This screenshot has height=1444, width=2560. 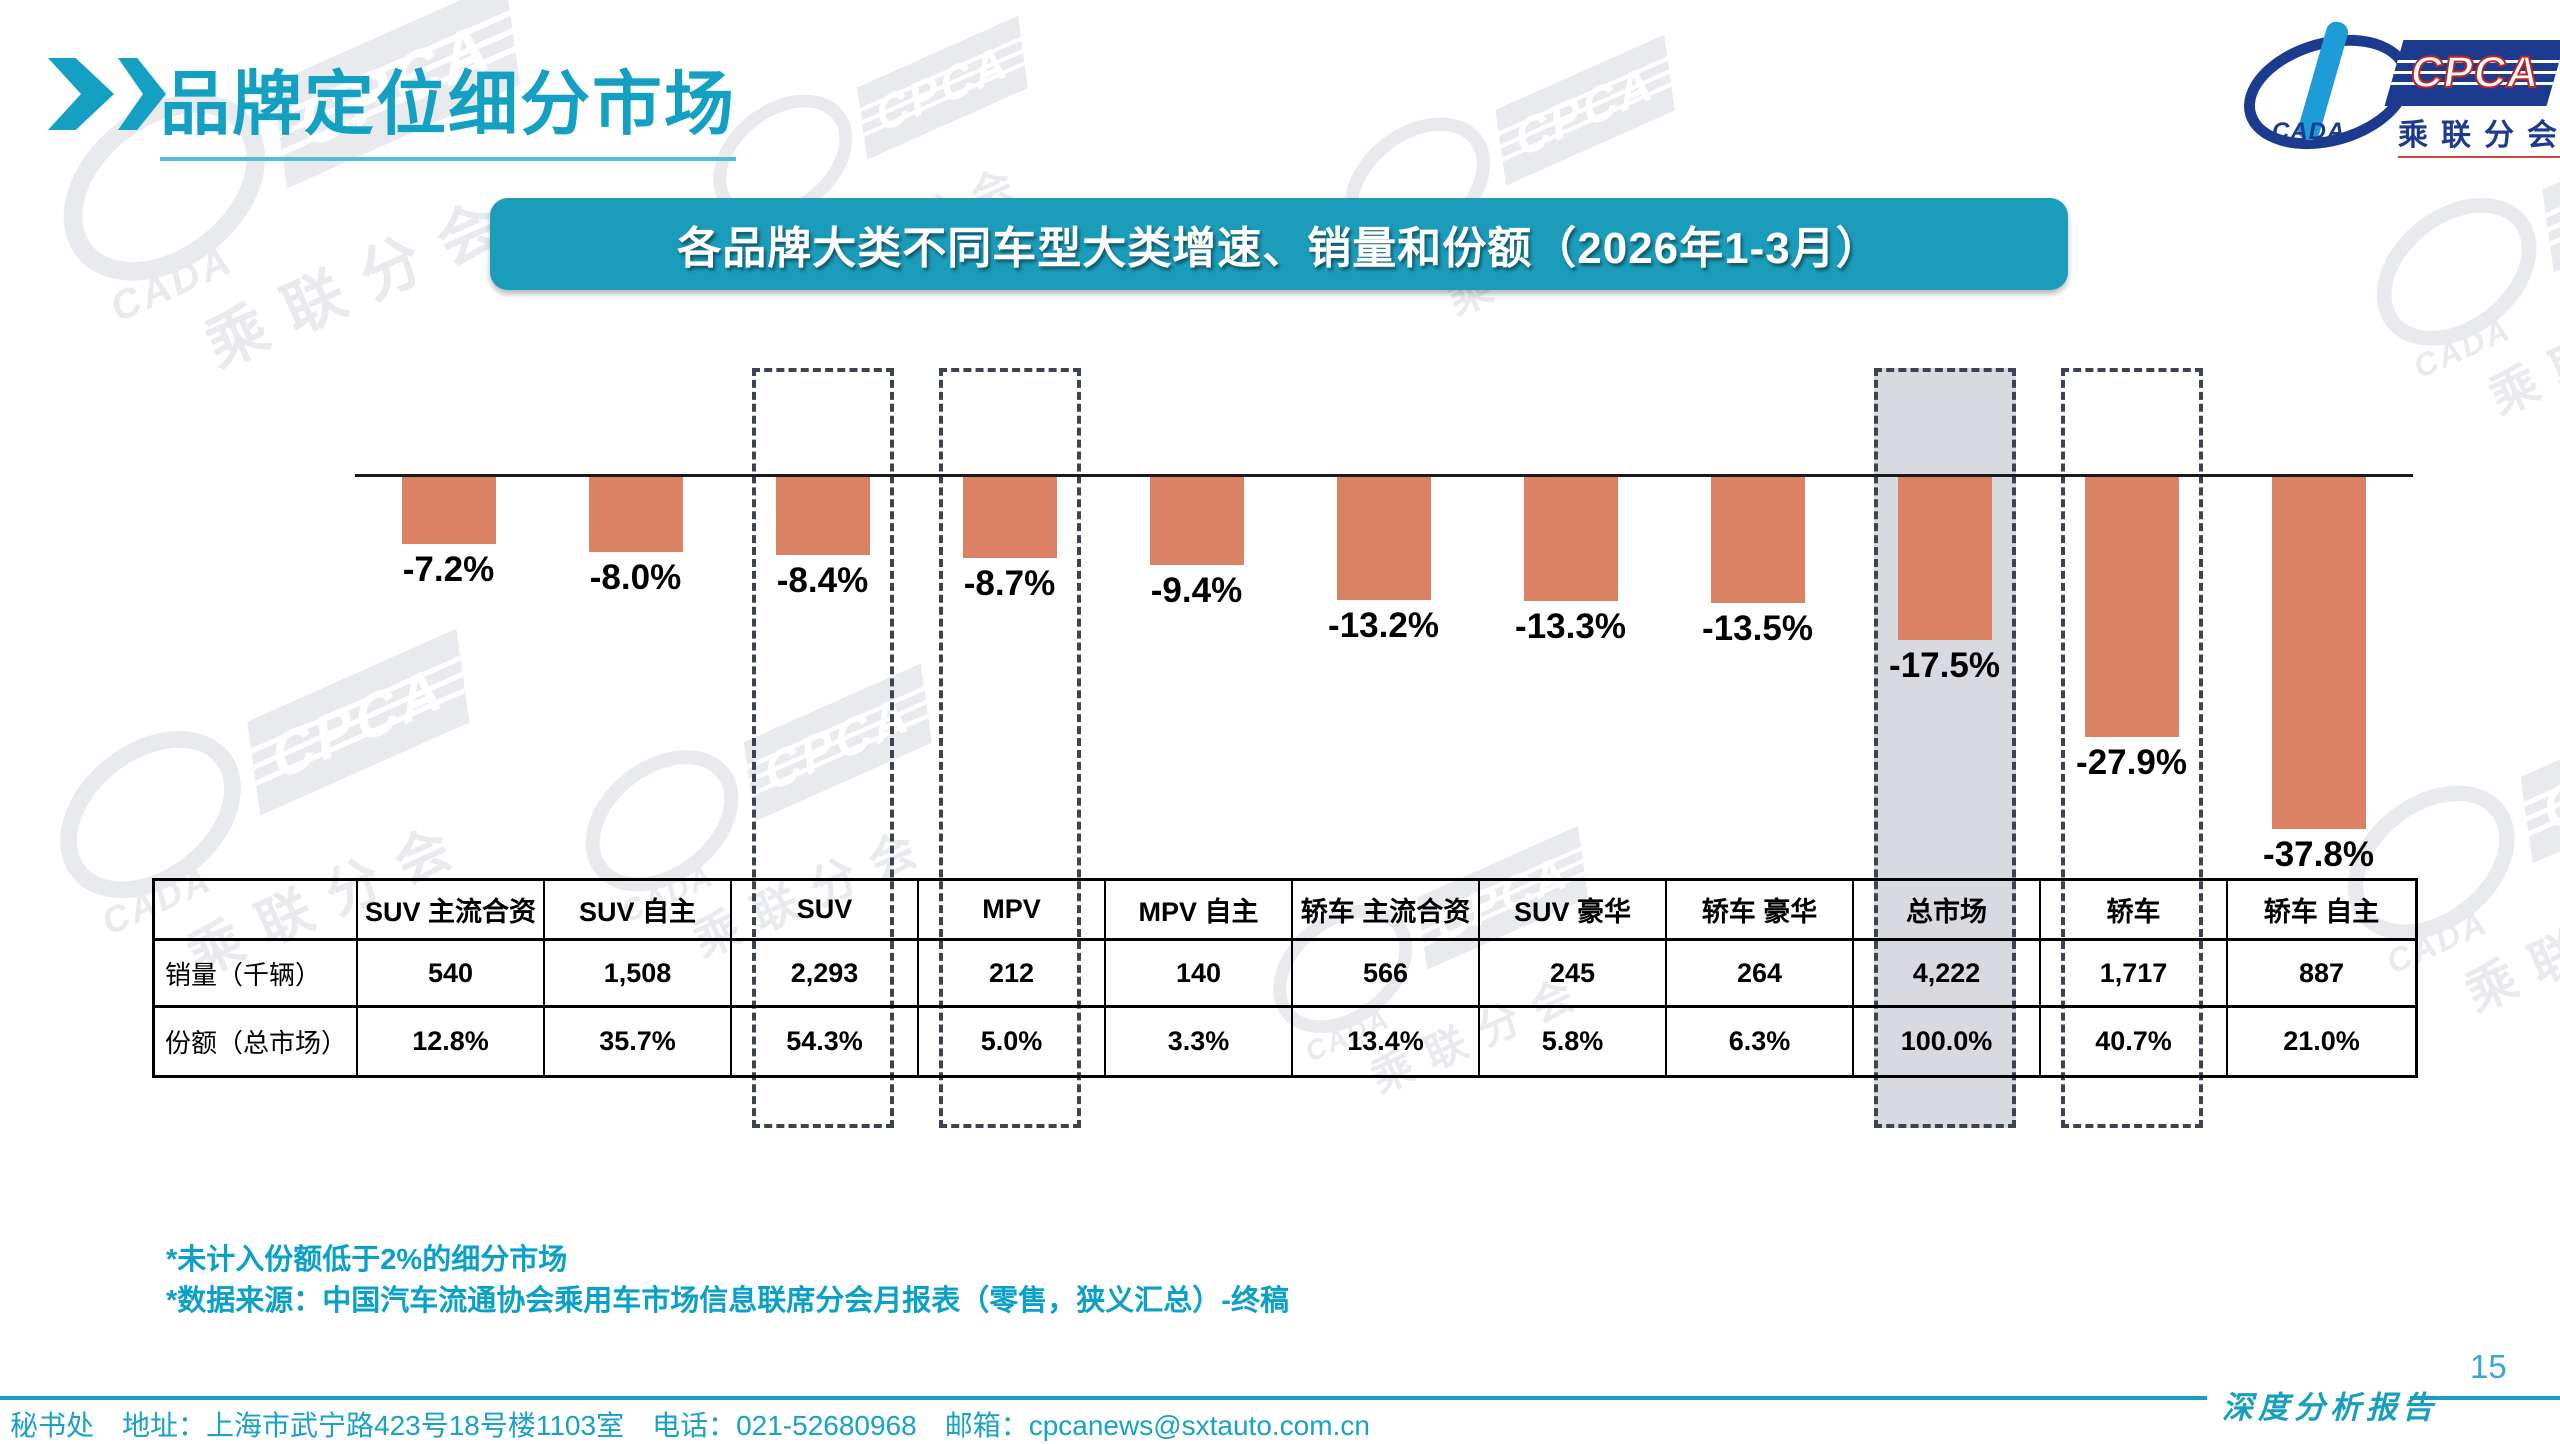 I want to click on cpca-logo-flag: CPCA, so click(x=2472, y=73).